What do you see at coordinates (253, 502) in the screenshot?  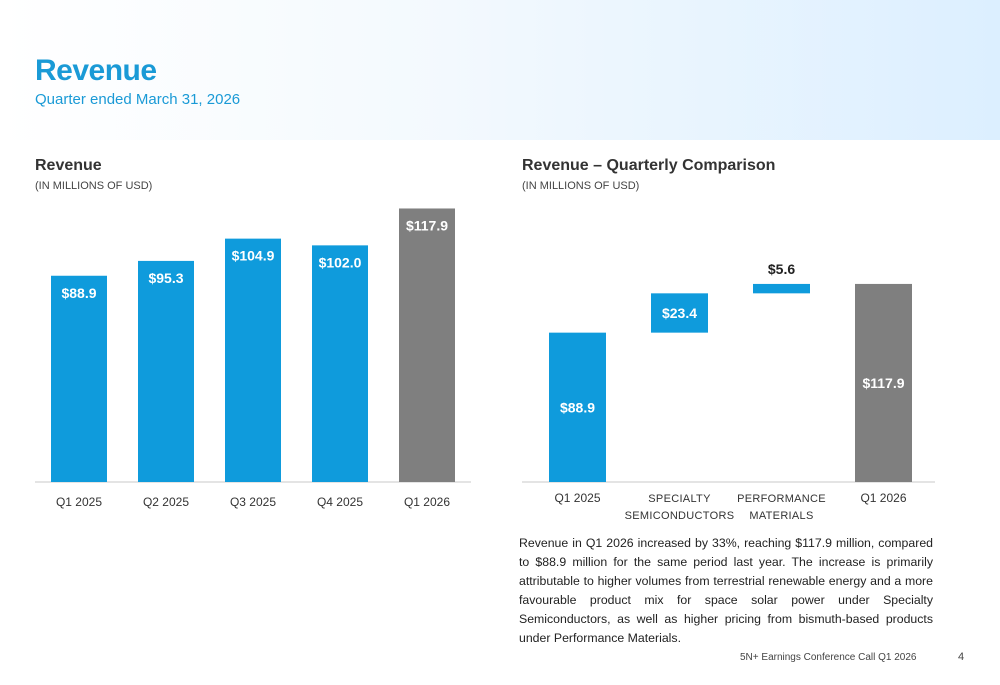 I see `revenue-x-tick-label: Q3 2025` at bounding box center [253, 502].